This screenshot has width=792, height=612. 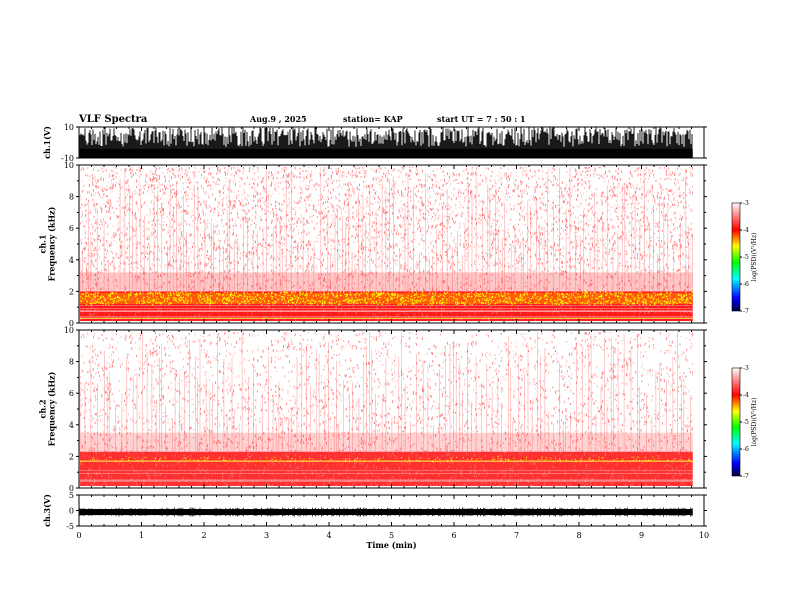 I want to click on band-high-highlights, so click(x=386, y=298).